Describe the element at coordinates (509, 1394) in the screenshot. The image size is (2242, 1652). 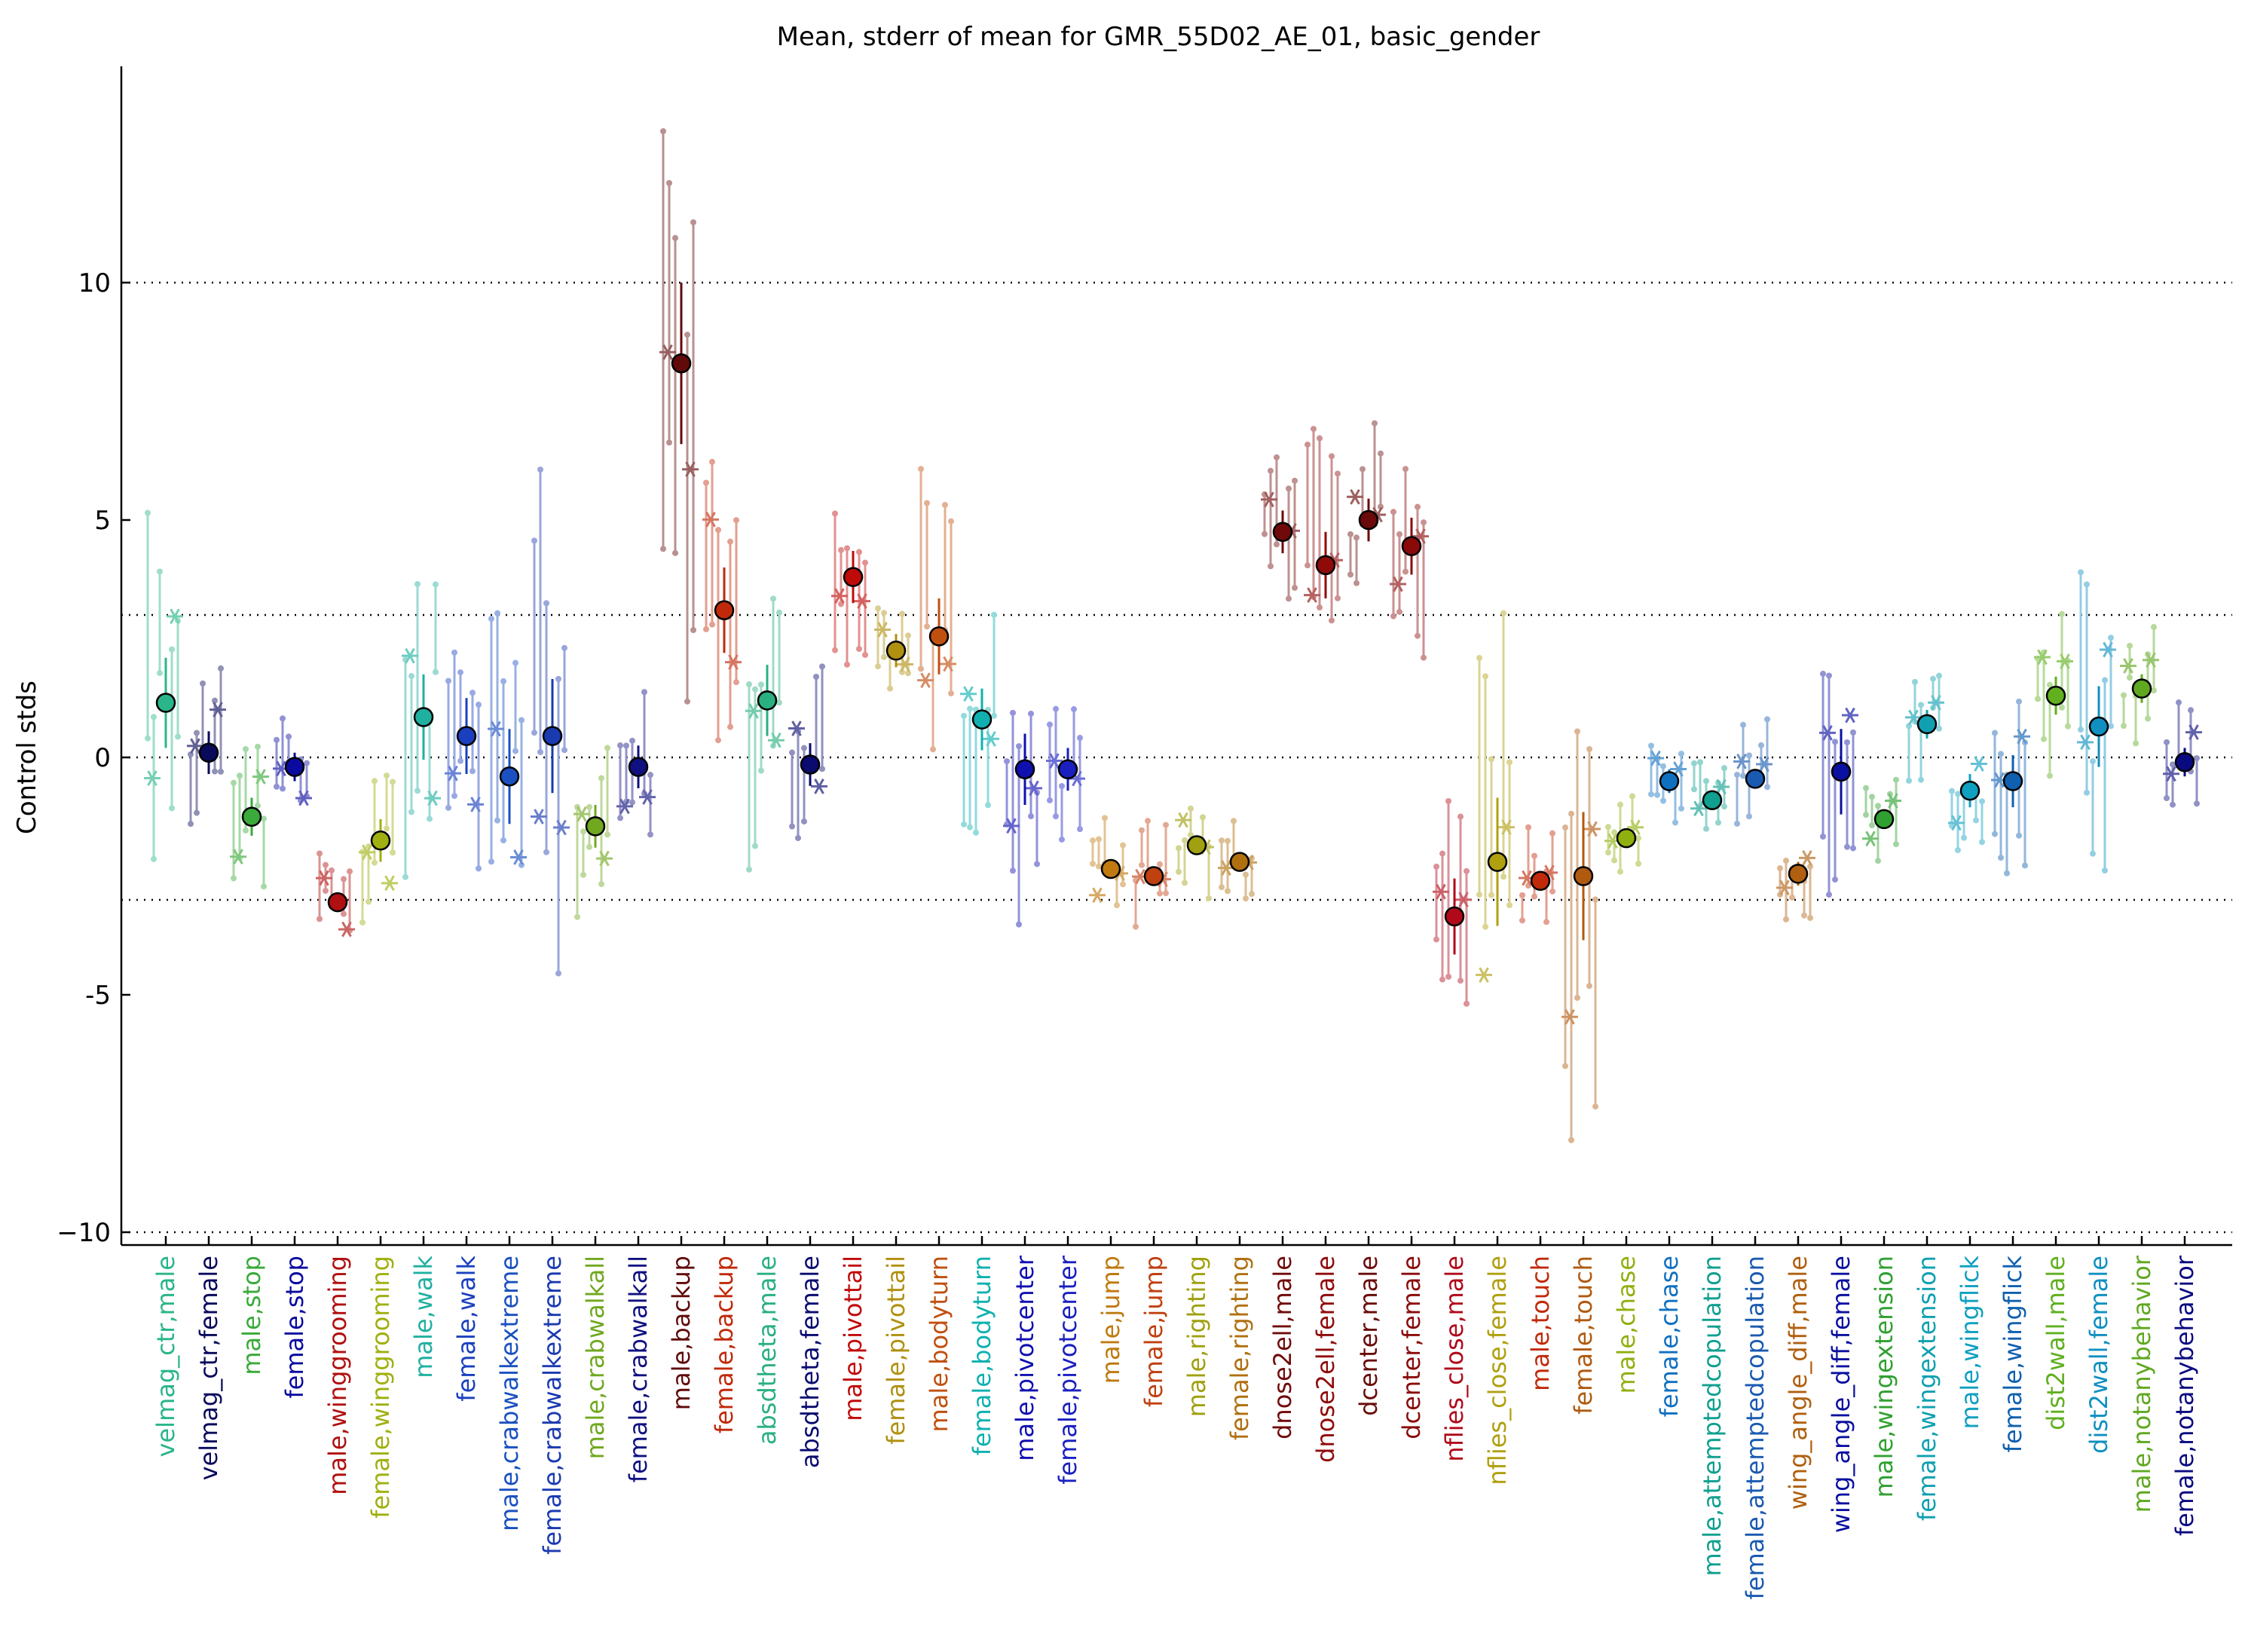
I see `x-tick-label: male,crabwalkextreme` at that location.